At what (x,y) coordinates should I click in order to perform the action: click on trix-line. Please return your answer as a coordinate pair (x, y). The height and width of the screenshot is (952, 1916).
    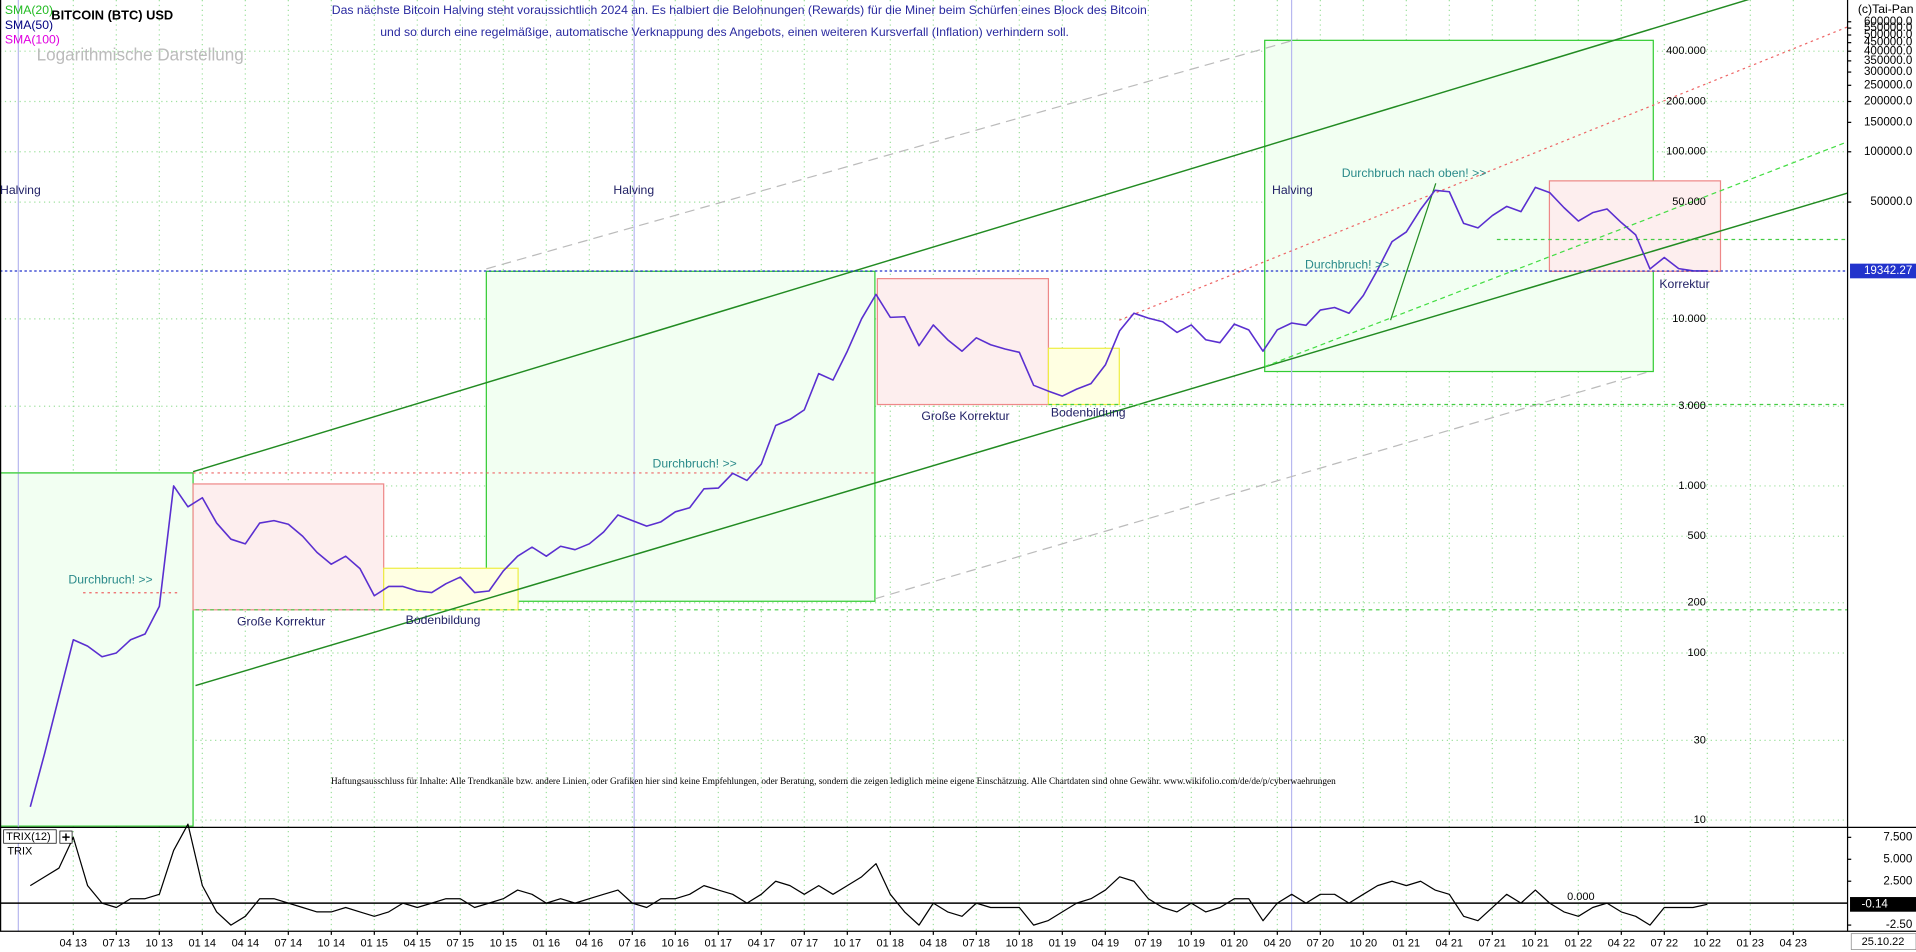
    Looking at the image, I should click on (868, 874).